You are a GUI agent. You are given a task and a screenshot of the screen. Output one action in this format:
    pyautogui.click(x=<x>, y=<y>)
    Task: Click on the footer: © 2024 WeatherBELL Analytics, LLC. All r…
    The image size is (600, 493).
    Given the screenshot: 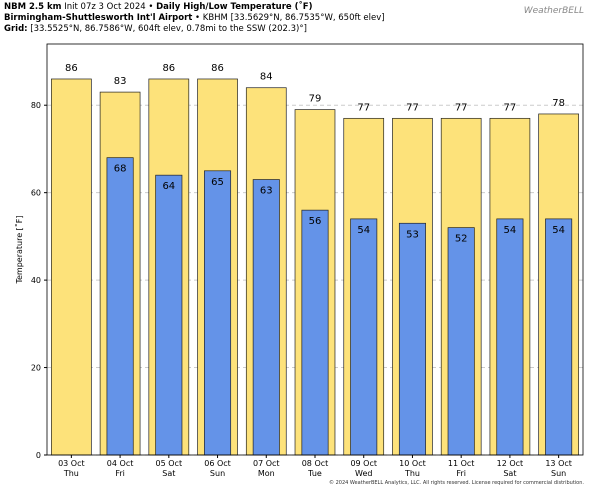 What is the action you would take?
    pyautogui.click(x=456, y=483)
    